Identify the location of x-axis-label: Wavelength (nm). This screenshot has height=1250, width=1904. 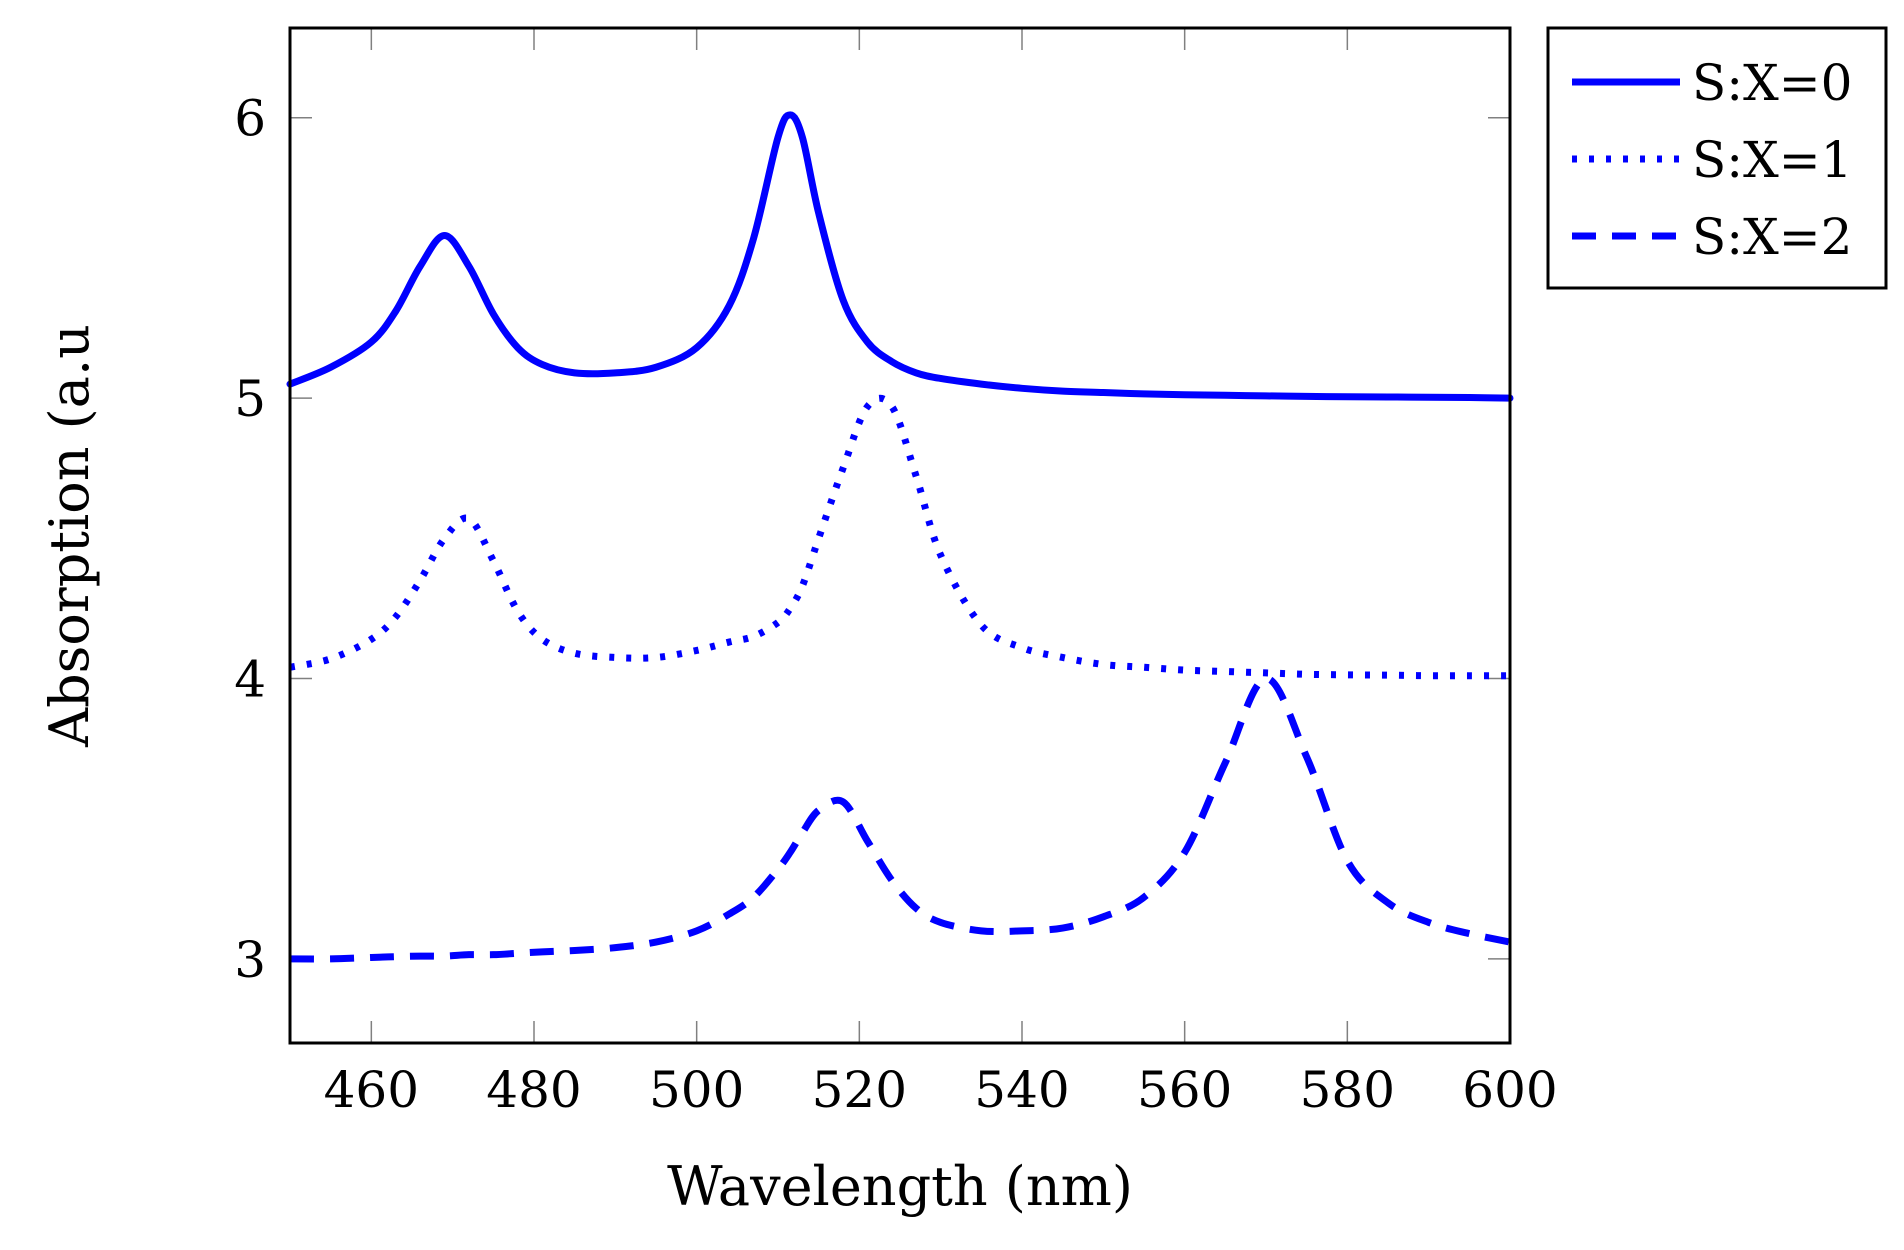
(900, 1186).